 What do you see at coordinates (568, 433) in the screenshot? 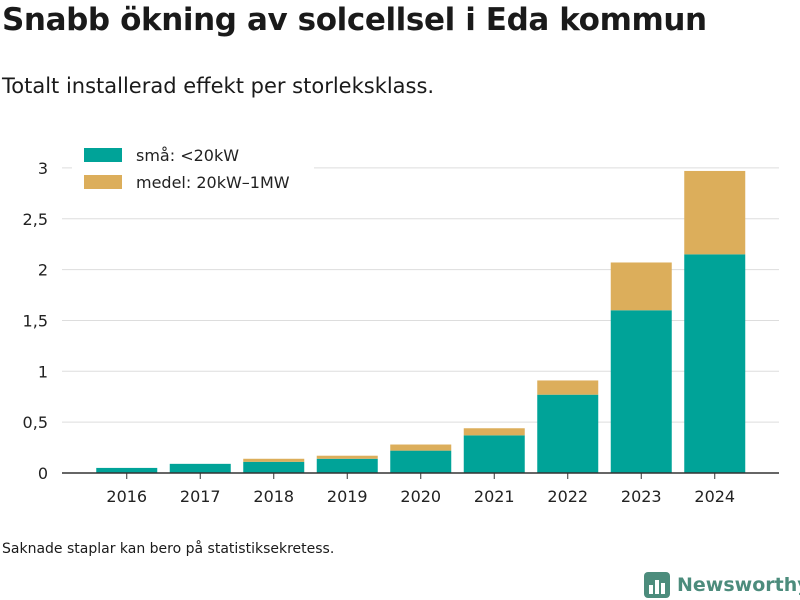
I see `bar-segment-small-2022` at bounding box center [568, 433].